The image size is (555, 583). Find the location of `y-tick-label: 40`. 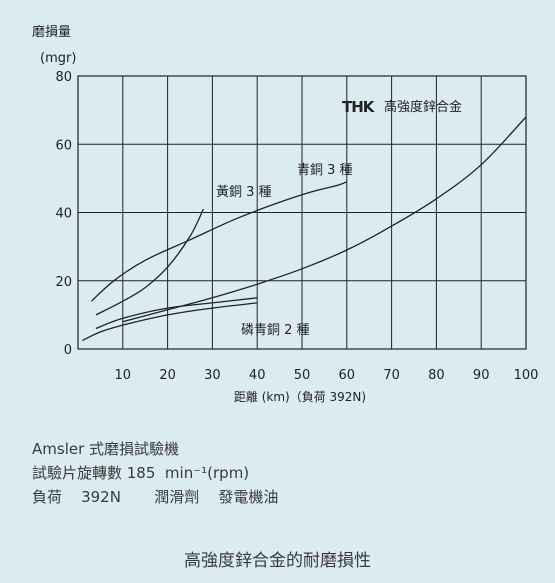

y-tick-label: 40 is located at coordinates (63, 214).